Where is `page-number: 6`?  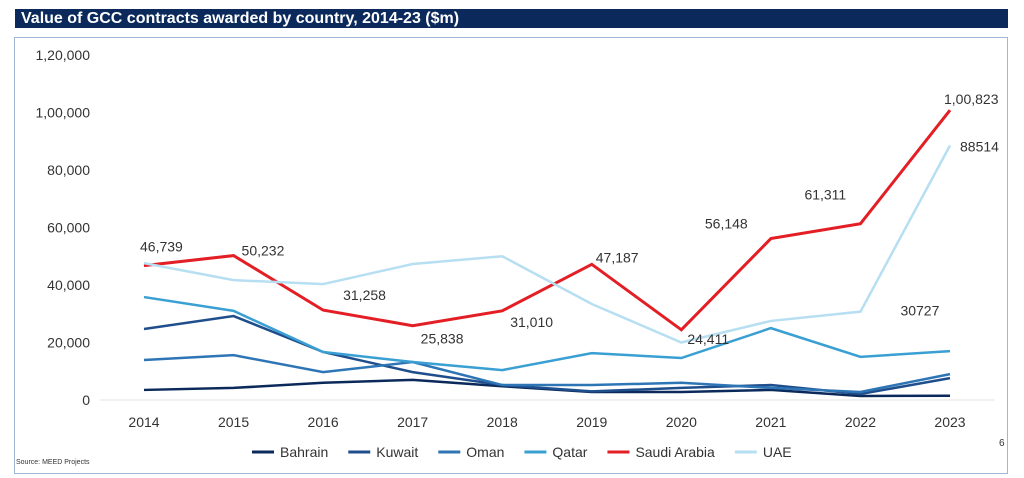 page-number: 6 is located at coordinates (1002, 443).